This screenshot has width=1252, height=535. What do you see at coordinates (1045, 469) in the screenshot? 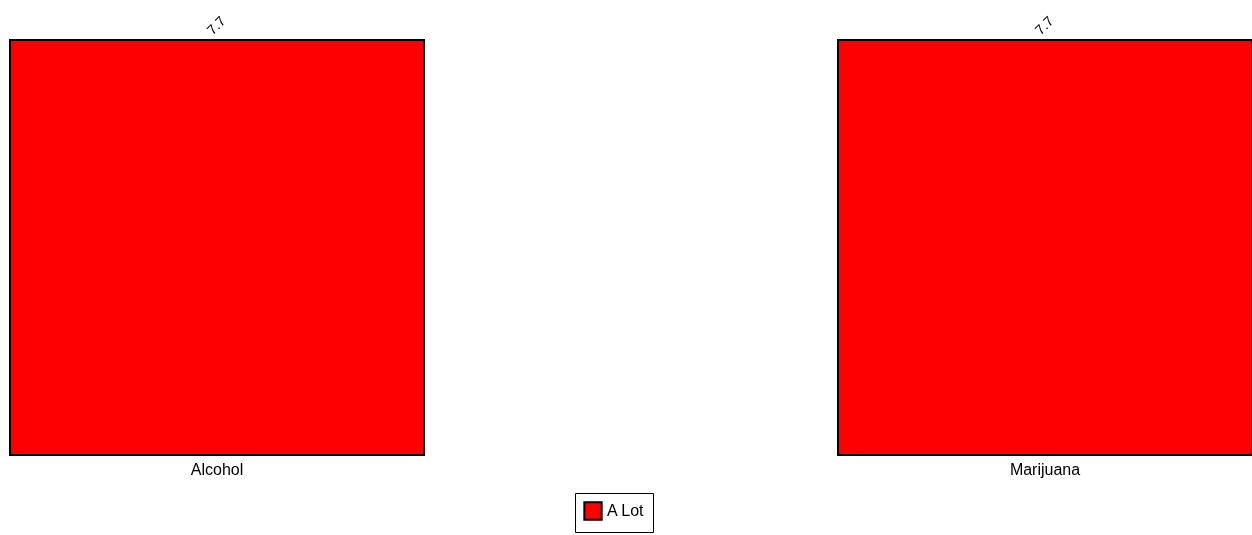
I see `x-tick-label: Marijuana` at bounding box center [1045, 469].